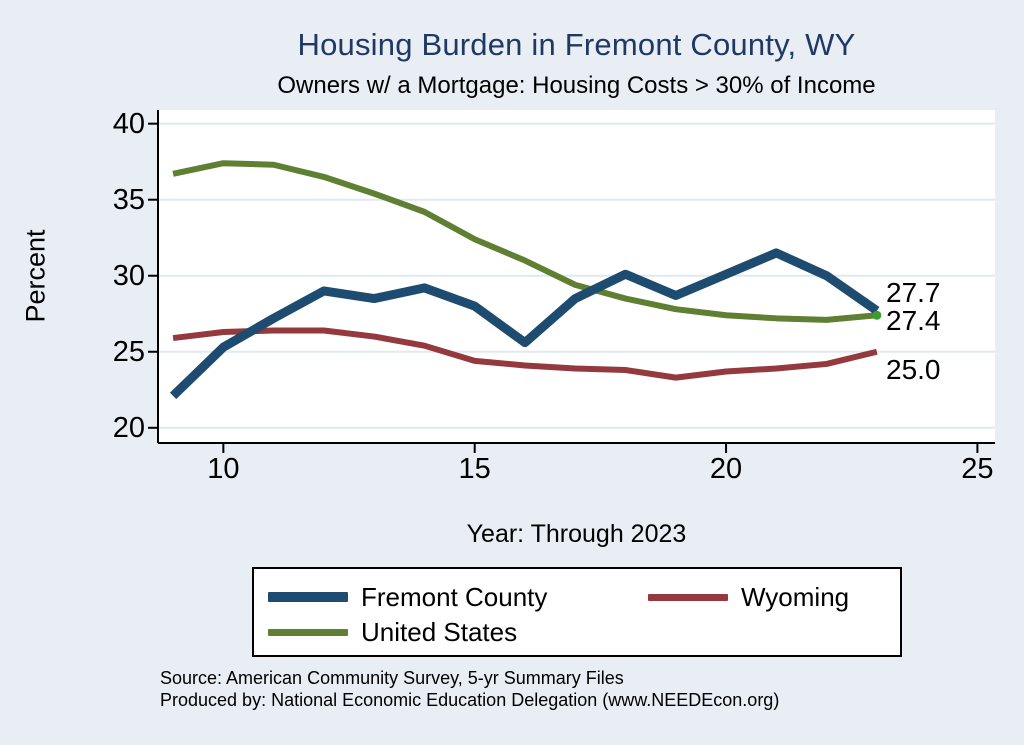 The height and width of the screenshot is (745, 1024). Describe the element at coordinates (128, 123) in the screenshot. I see `y-tick-label: 40` at that location.